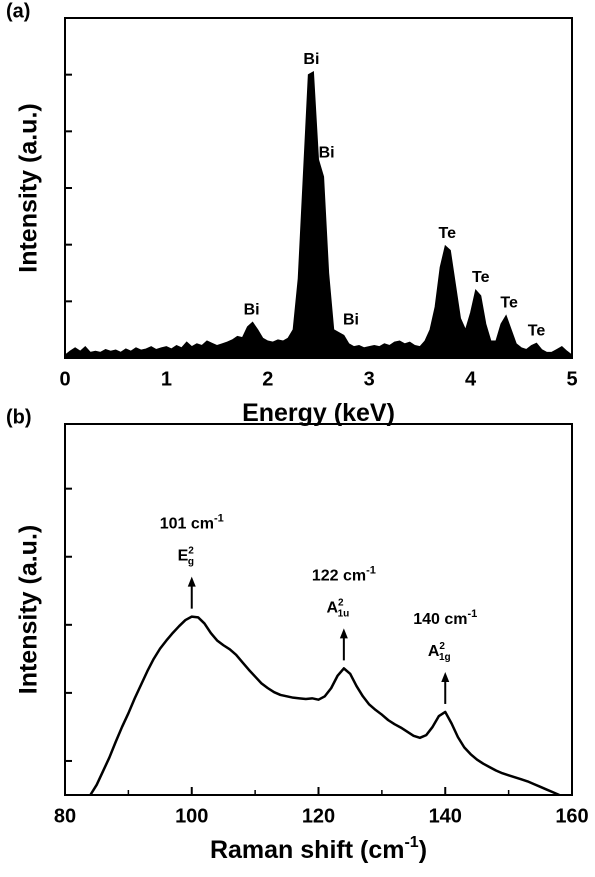  I want to click on peak-position: 122 cm-1, so click(344, 574).